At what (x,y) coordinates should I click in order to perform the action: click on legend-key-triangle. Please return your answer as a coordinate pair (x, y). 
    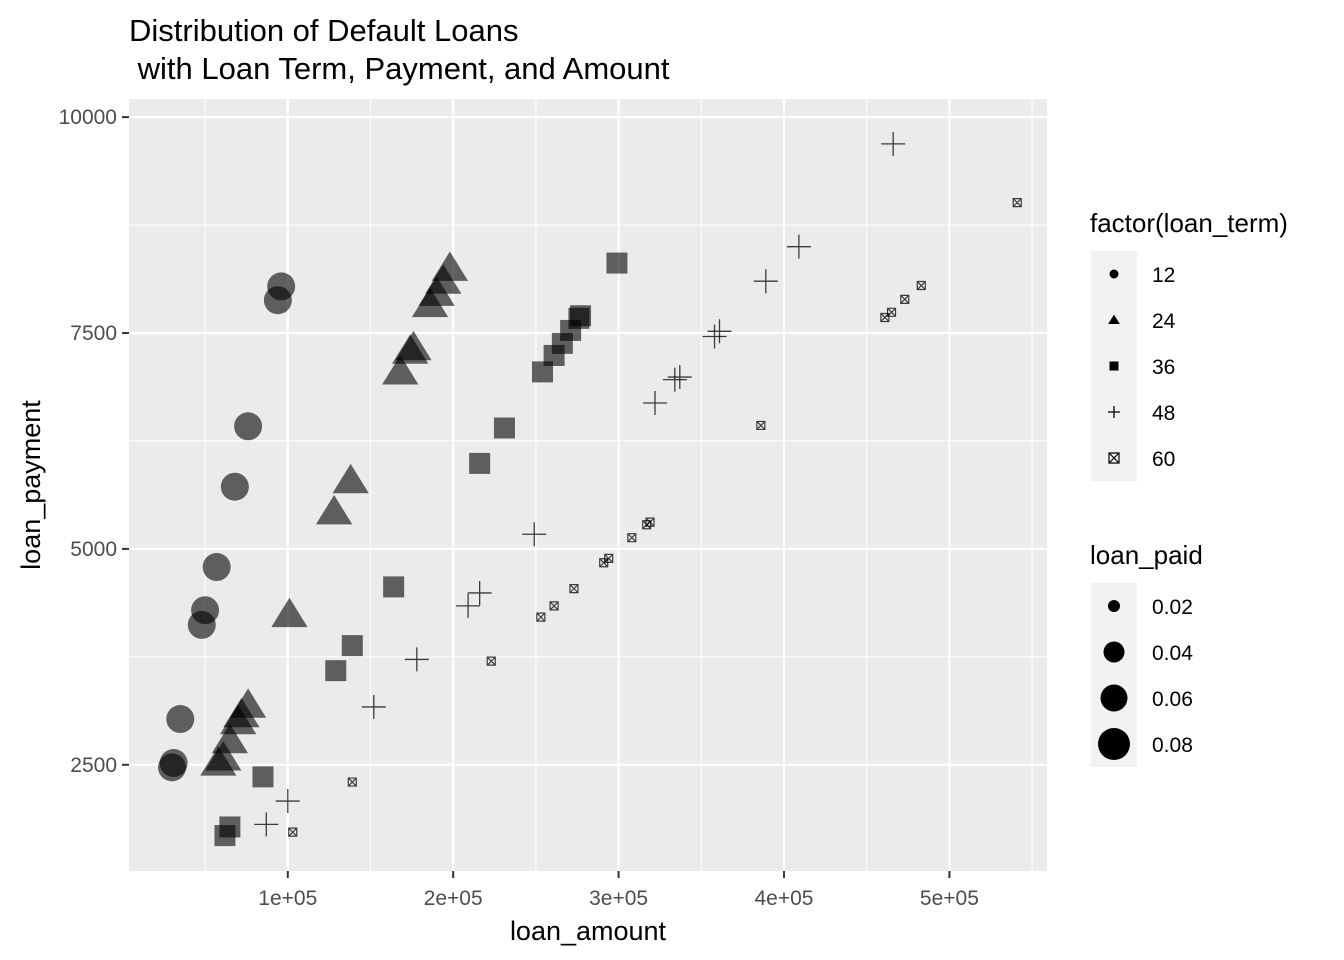
    Looking at the image, I should click on (1114, 319).